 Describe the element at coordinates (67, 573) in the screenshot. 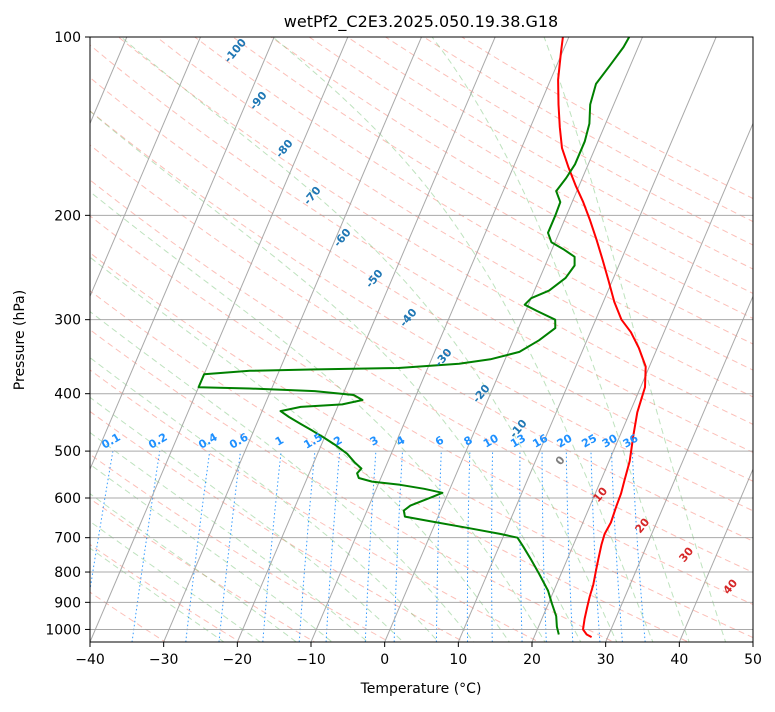

I see `y-tick-label: 800` at that location.